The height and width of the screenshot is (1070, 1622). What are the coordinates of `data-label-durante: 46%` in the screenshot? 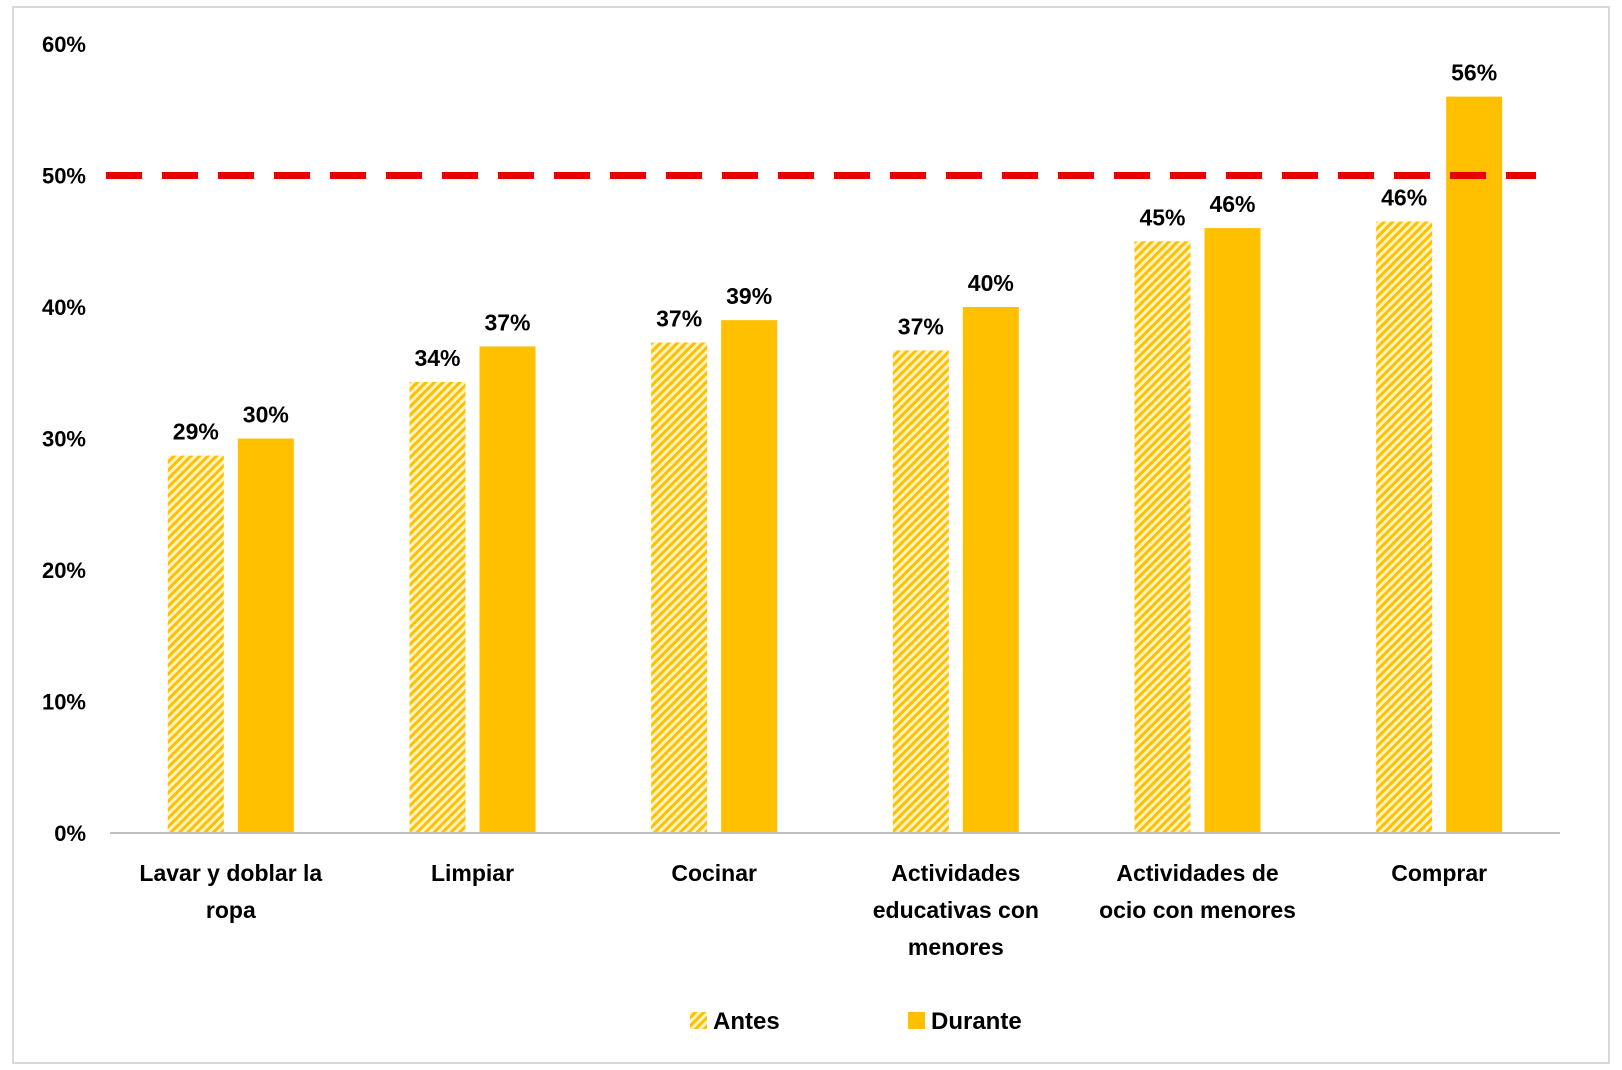 It's located at (1232, 204).